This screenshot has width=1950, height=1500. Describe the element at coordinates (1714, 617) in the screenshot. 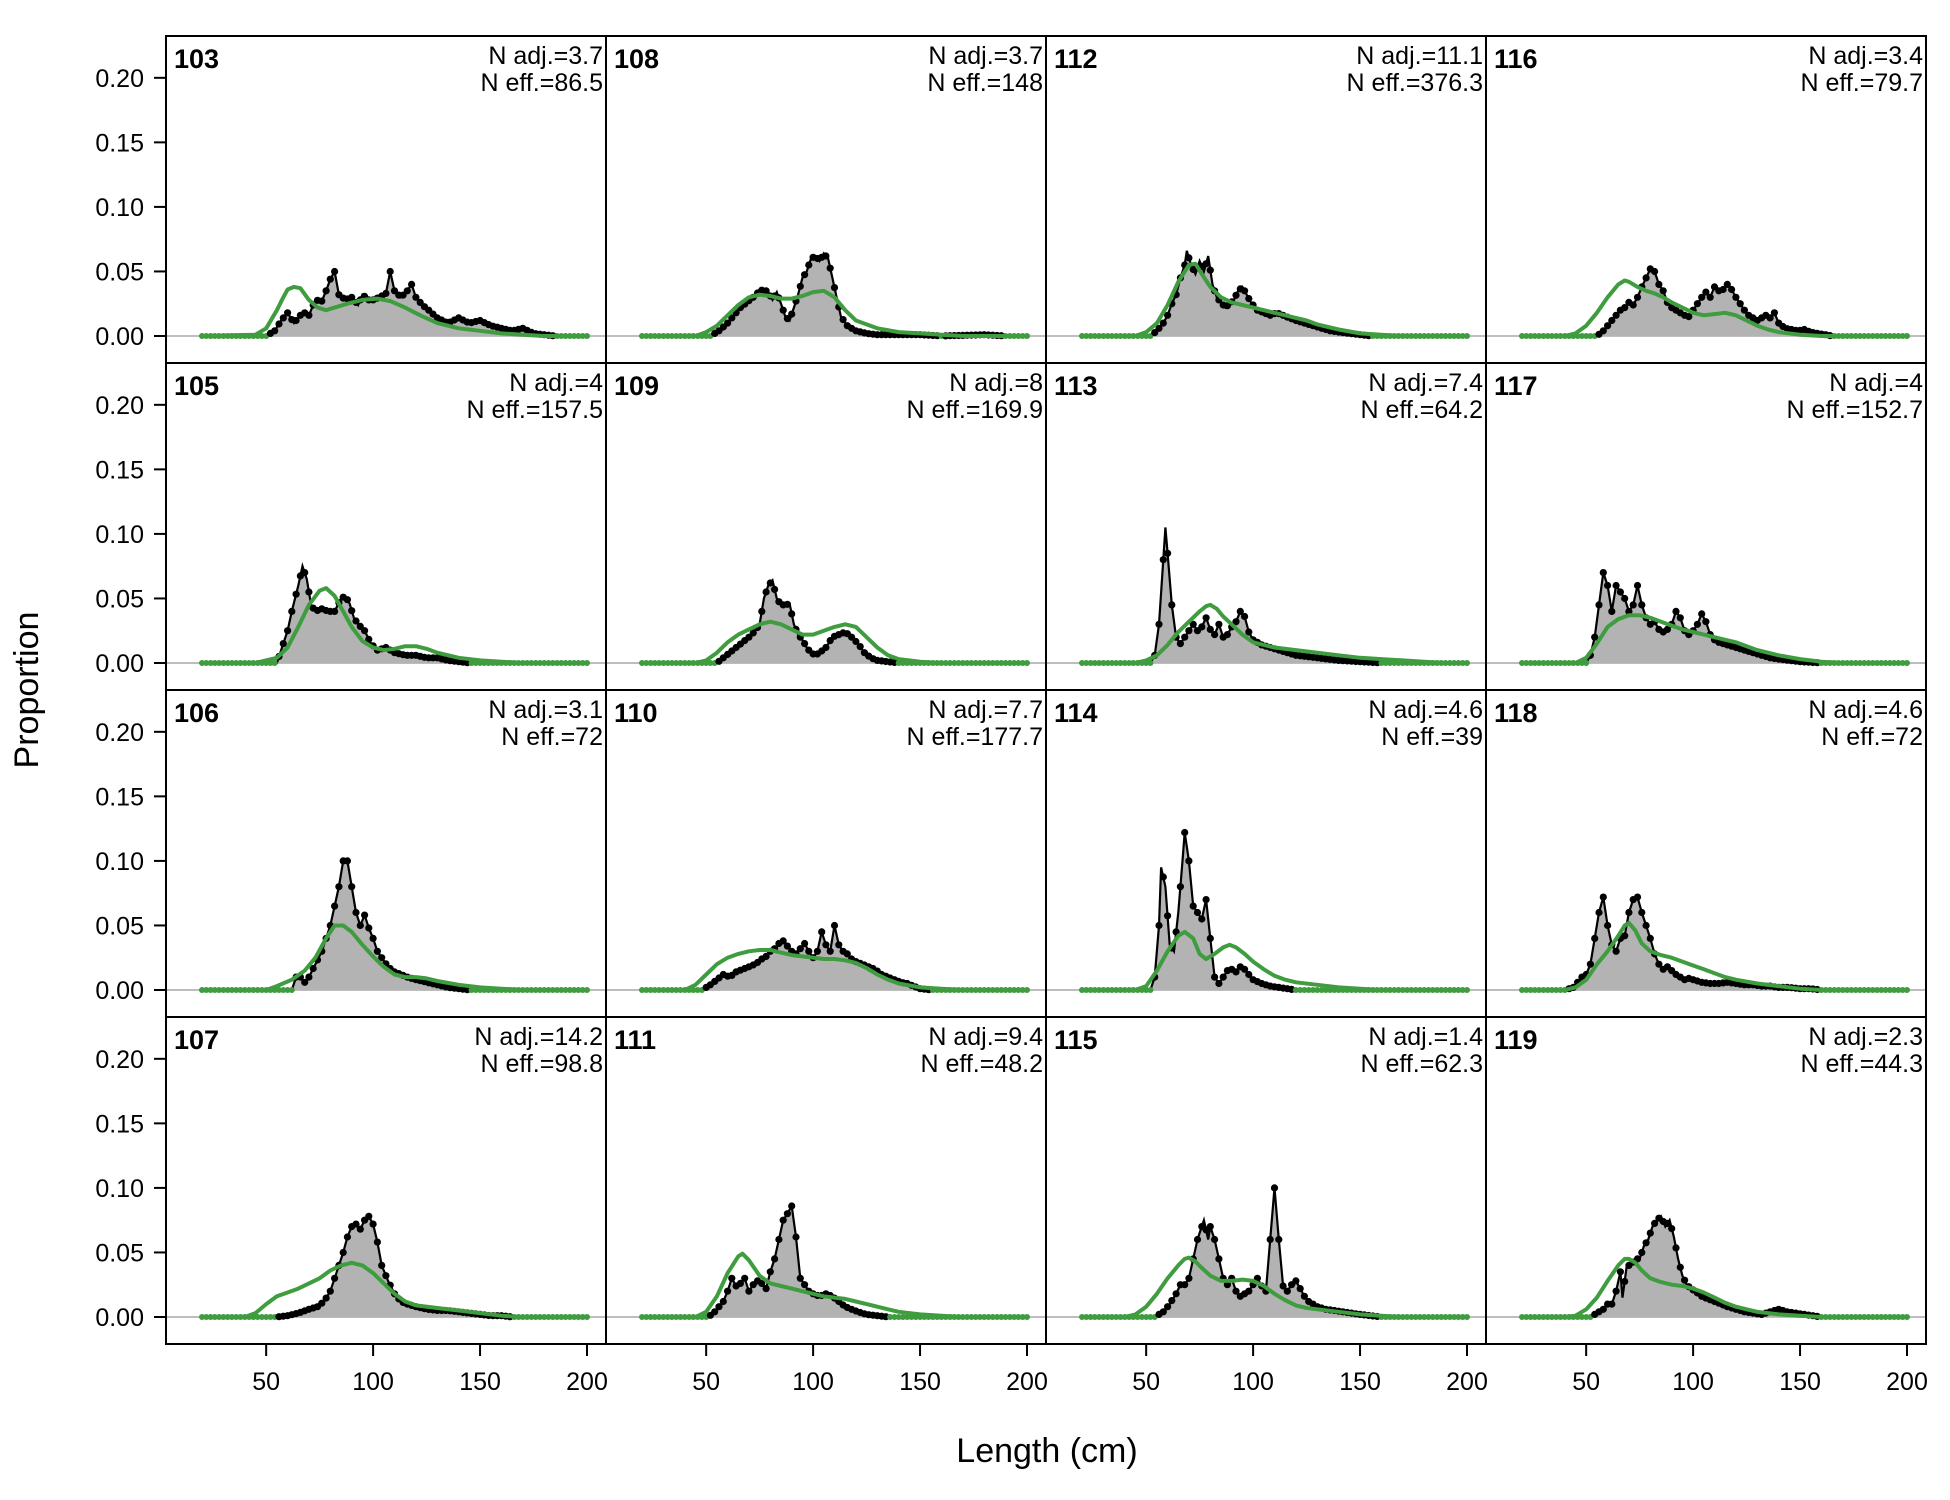

I see `observed-area` at that location.